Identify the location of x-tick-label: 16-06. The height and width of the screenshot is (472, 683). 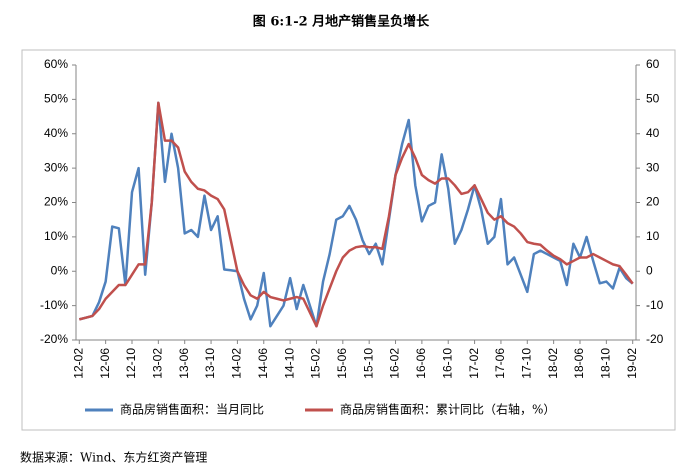
(421, 363).